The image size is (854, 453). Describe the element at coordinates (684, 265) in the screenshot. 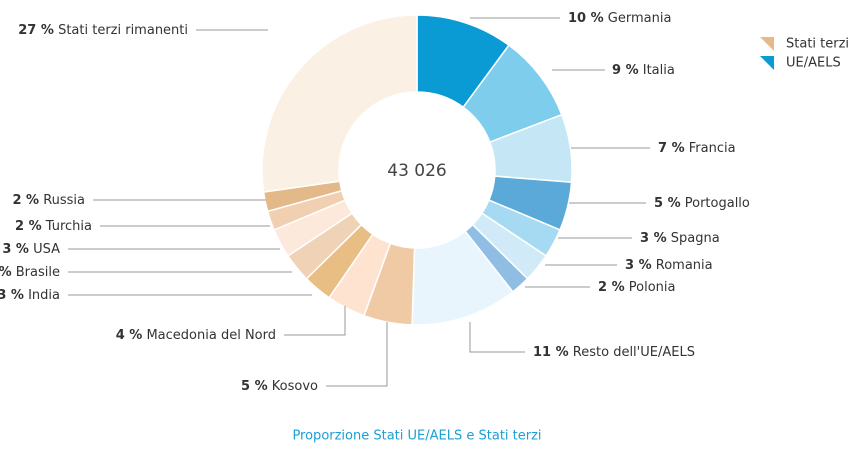

I see `category-label: Romania` at that location.